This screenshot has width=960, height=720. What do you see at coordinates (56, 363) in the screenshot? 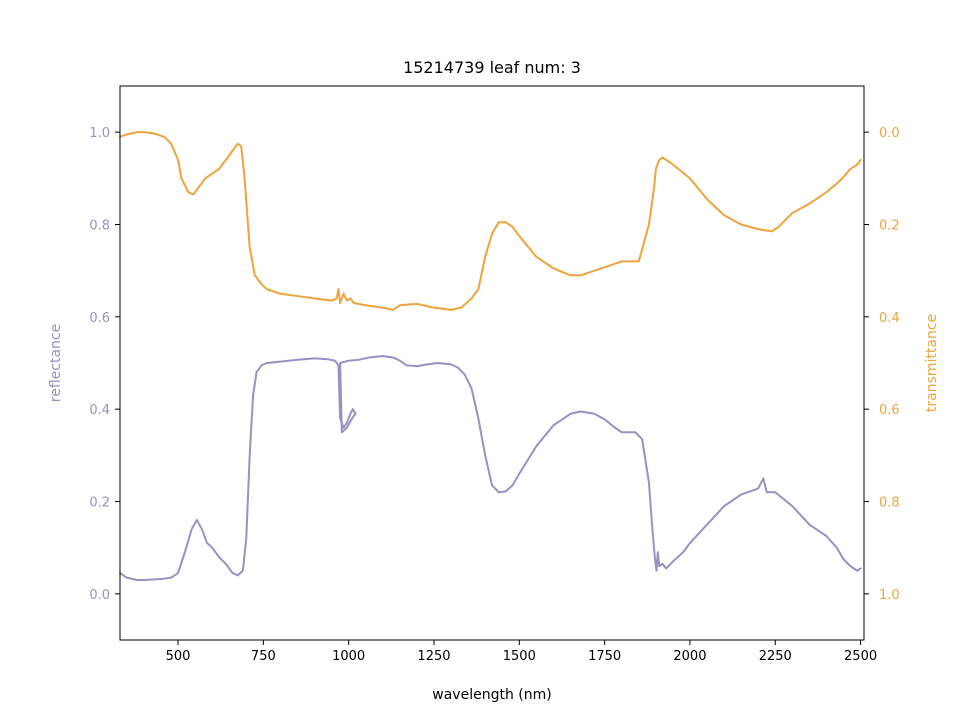
I see `y-axis-left-label: reflectance` at bounding box center [56, 363].